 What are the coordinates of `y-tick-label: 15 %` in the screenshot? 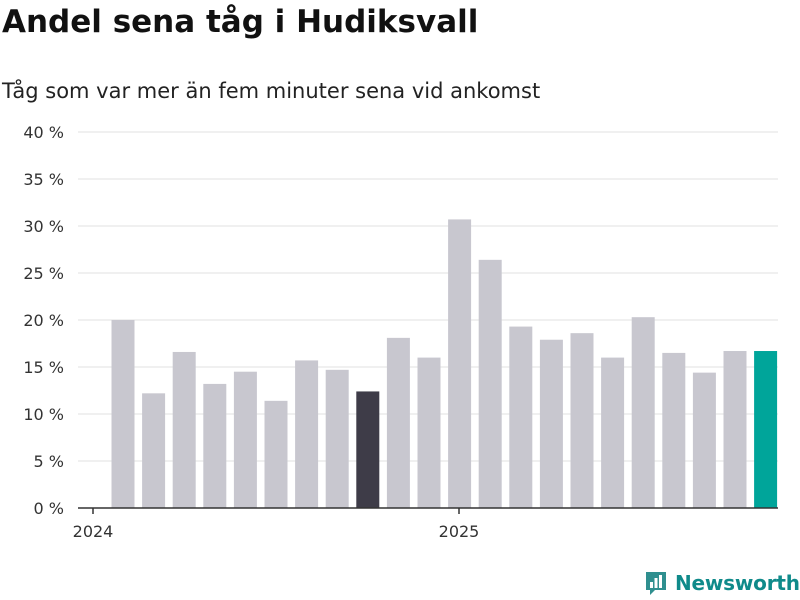 It's located at (43, 367).